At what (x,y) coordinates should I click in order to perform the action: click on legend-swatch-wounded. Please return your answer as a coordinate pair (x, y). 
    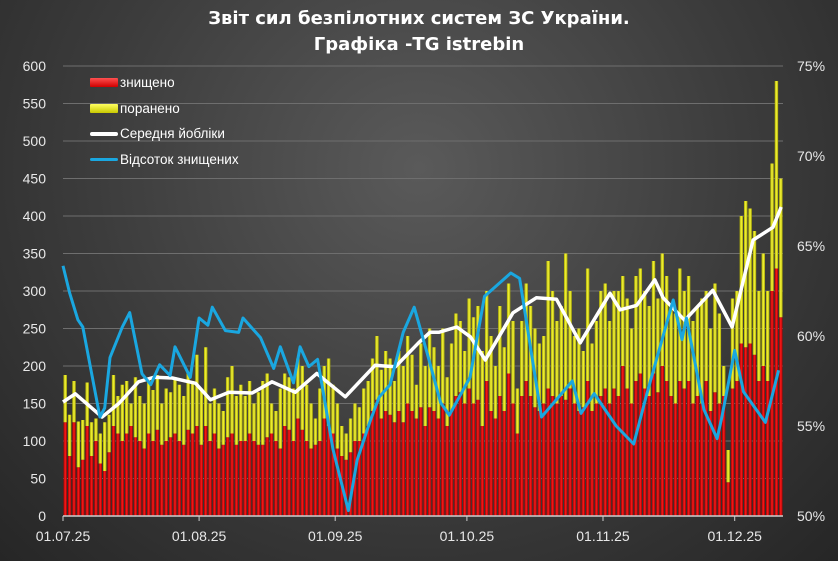
    Looking at the image, I should click on (104, 108).